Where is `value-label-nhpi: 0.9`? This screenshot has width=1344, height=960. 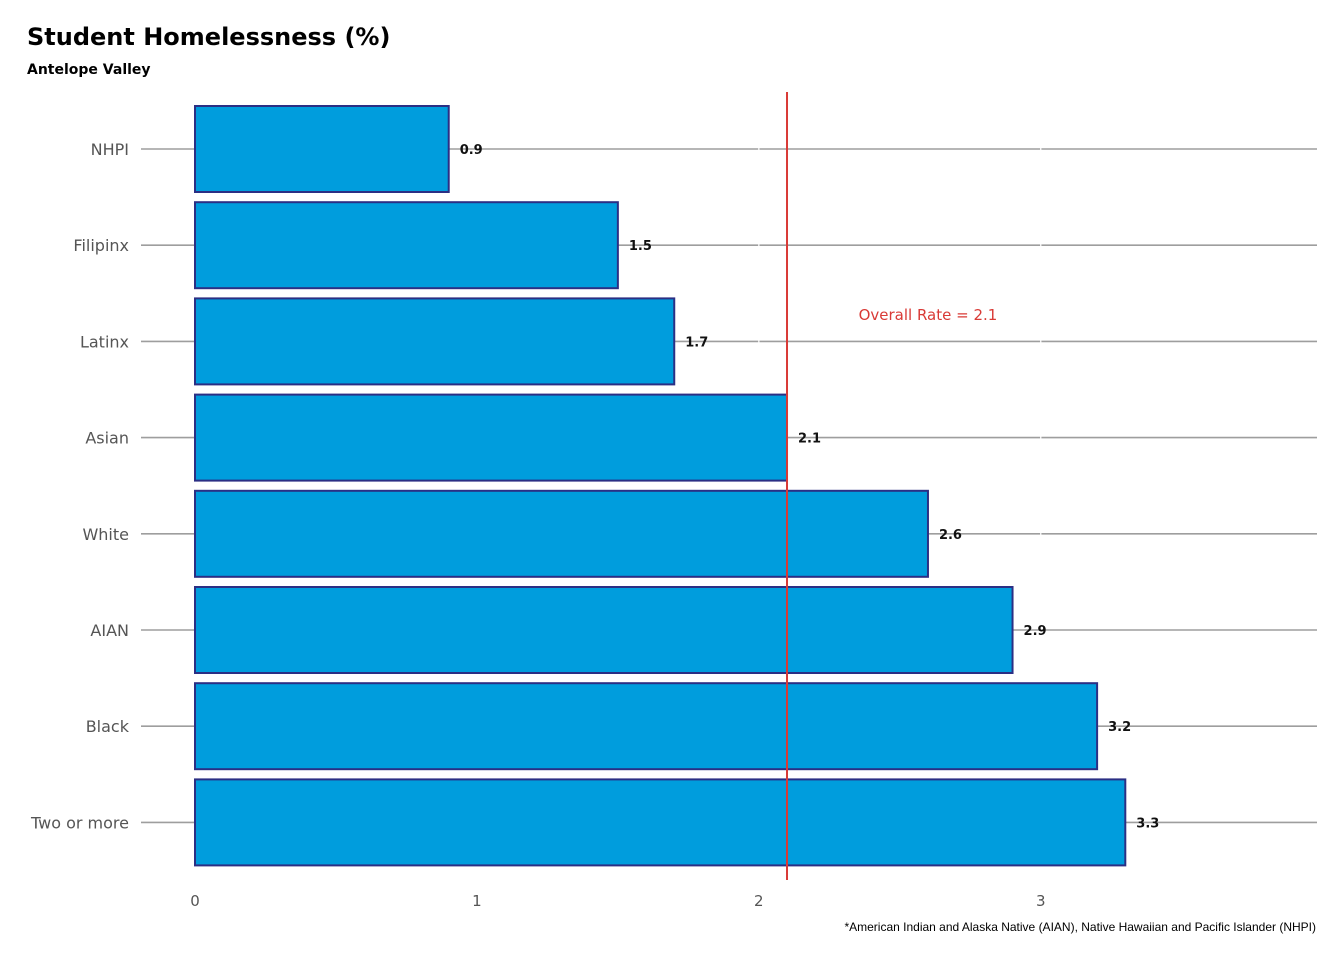 value-label-nhpi: 0.9 is located at coordinates (471, 150).